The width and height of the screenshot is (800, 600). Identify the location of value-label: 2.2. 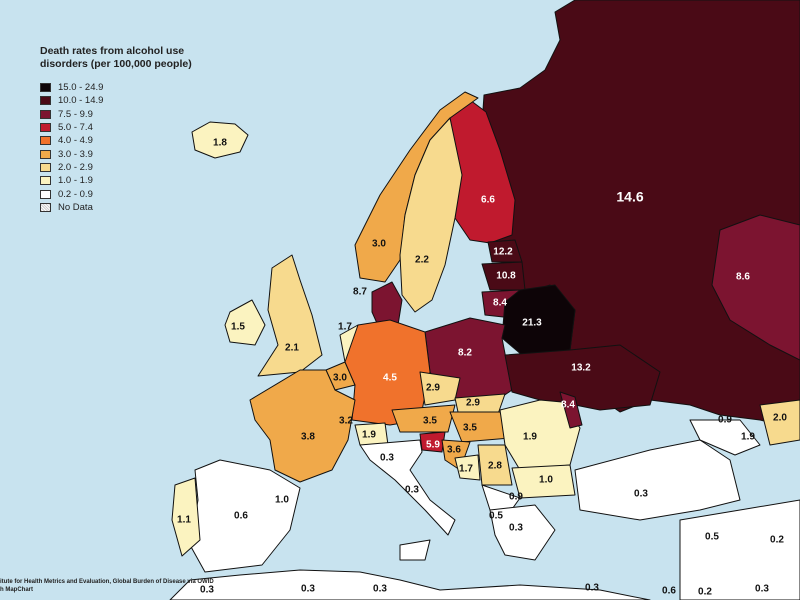
(422, 260).